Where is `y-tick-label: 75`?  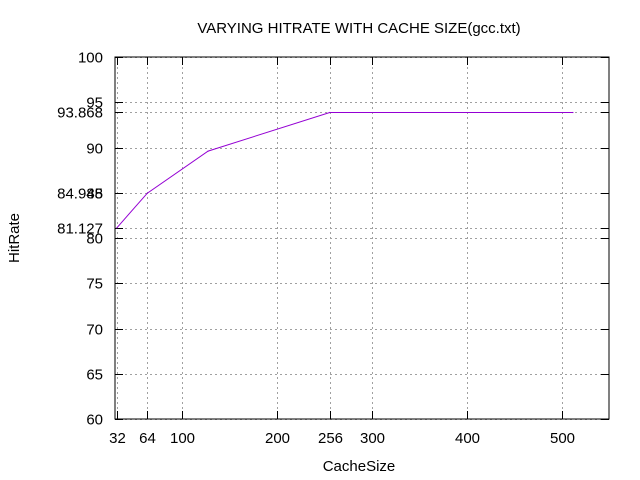 y-tick-label: 75 is located at coordinates (94, 284).